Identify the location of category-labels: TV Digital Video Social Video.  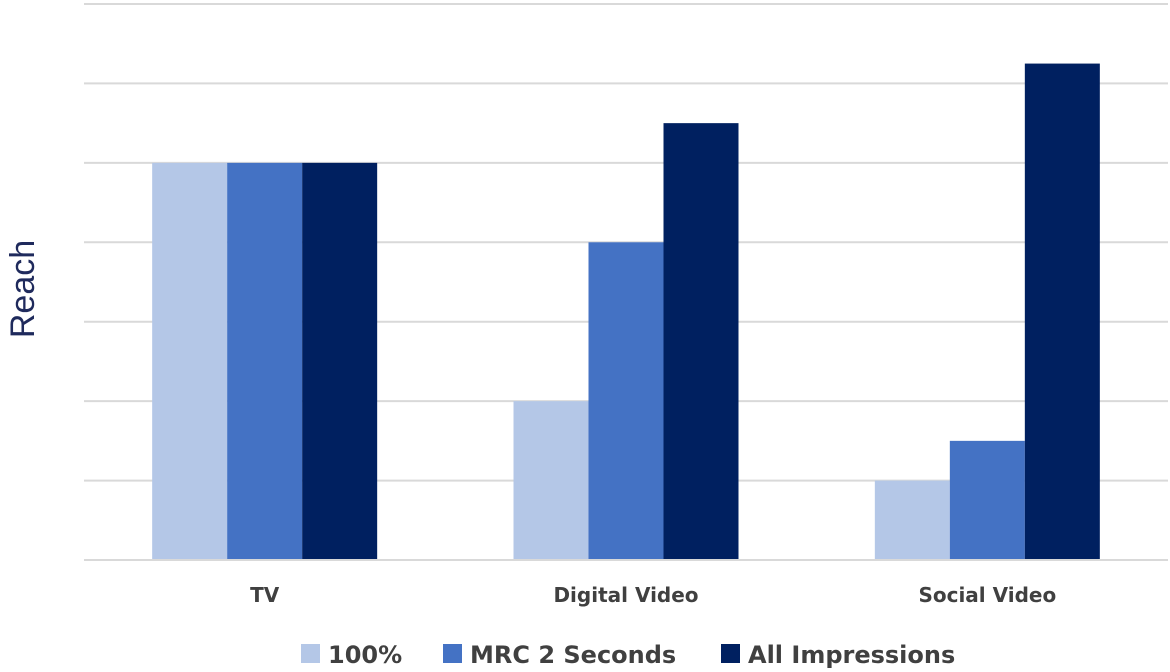
(653, 595).